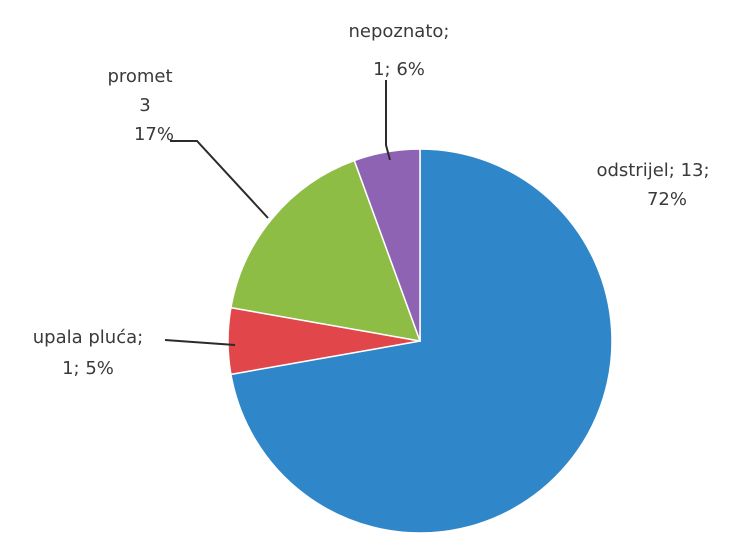 The width and height of the screenshot is (750, 536). Describe the element at coordinates (399, 31) in the screenshot. I see `label-nepoznato-line-1: nepoznato;` at that location.